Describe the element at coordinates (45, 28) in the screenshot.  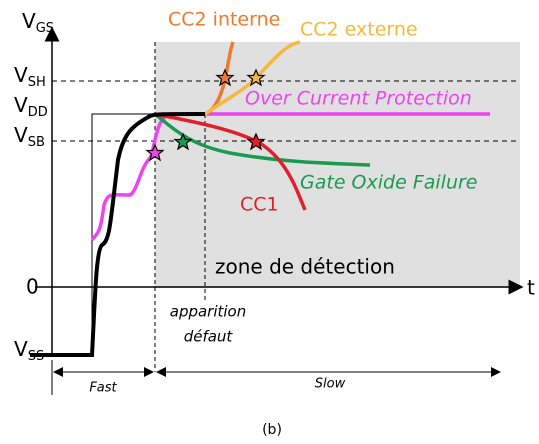
I see `y-label-sub: GS` at that location.